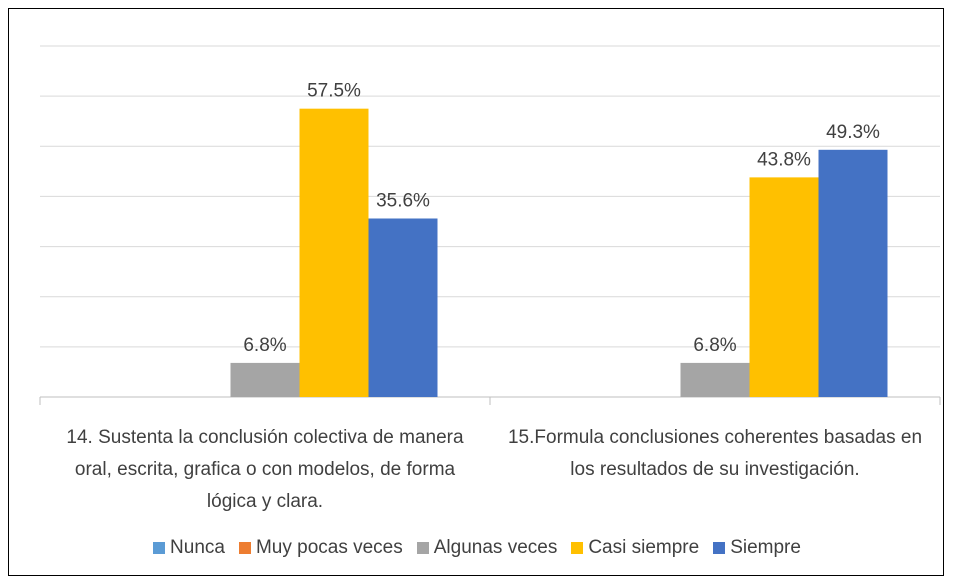 Image resolution: width=954 pixels, height=584 pixels. What do you see at coordinates (334, 91) in the screenshot?
I see `data-label: 57.5%` at bounding box center [334, 91].